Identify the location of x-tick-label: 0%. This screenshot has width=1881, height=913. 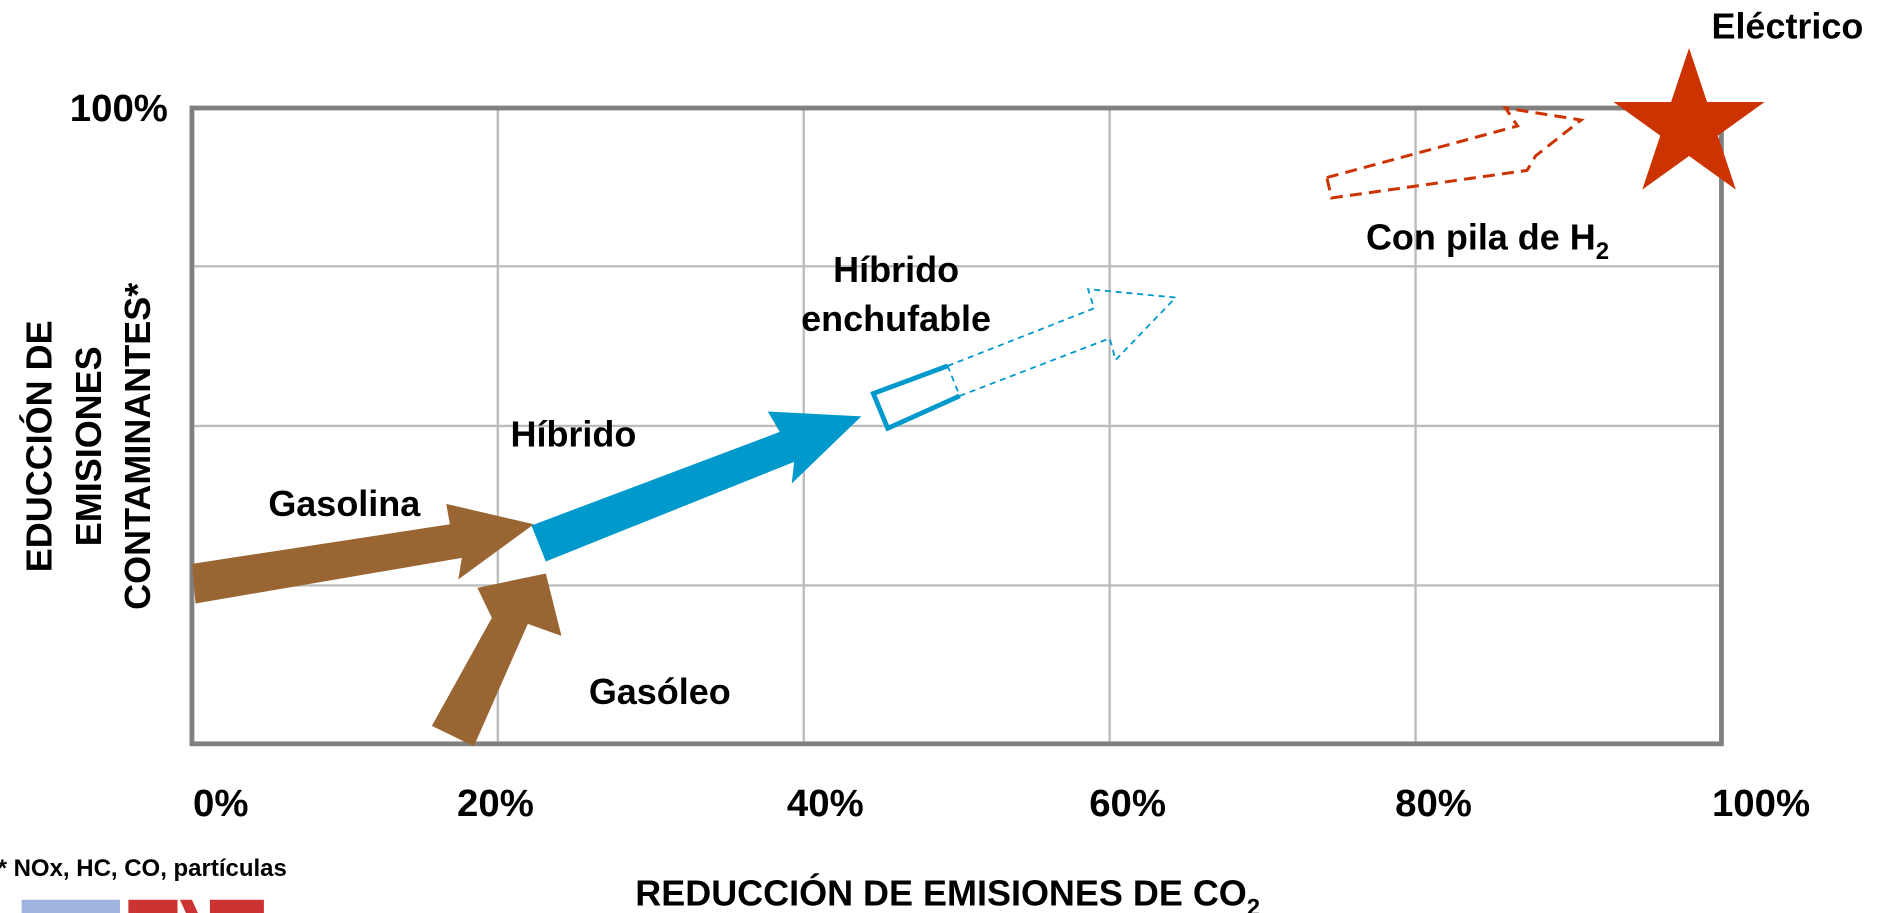
(220, 803).